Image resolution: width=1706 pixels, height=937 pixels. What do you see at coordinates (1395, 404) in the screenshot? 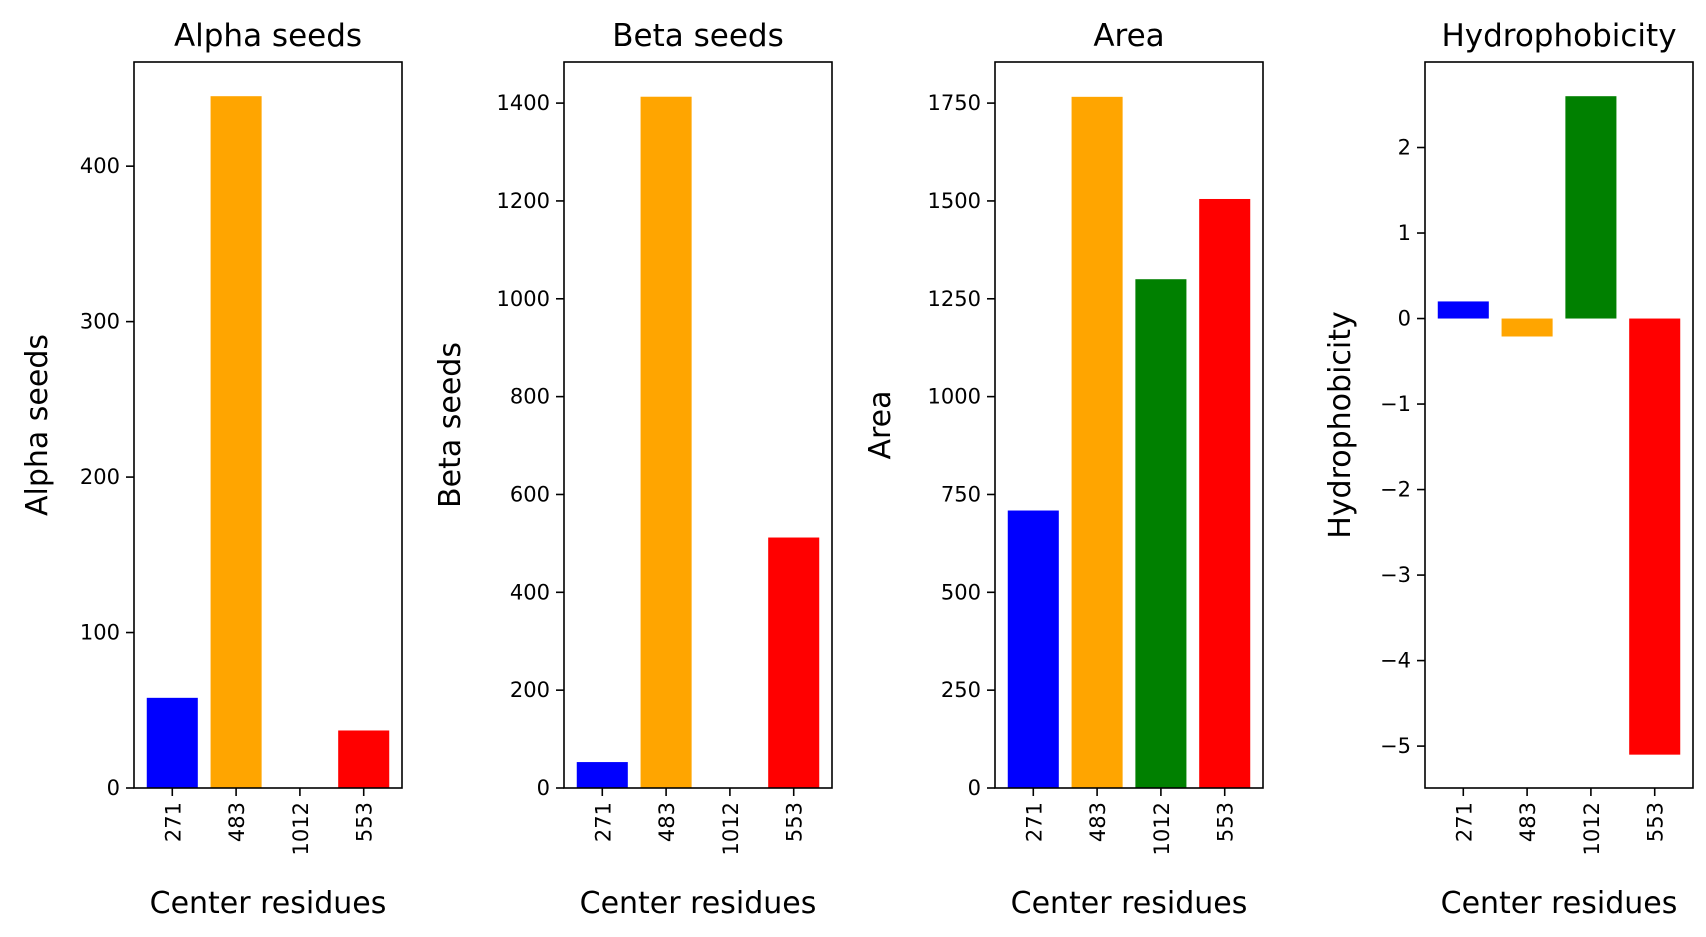
I see `y-tick-label: −1` at bounding box center [1395, 404].